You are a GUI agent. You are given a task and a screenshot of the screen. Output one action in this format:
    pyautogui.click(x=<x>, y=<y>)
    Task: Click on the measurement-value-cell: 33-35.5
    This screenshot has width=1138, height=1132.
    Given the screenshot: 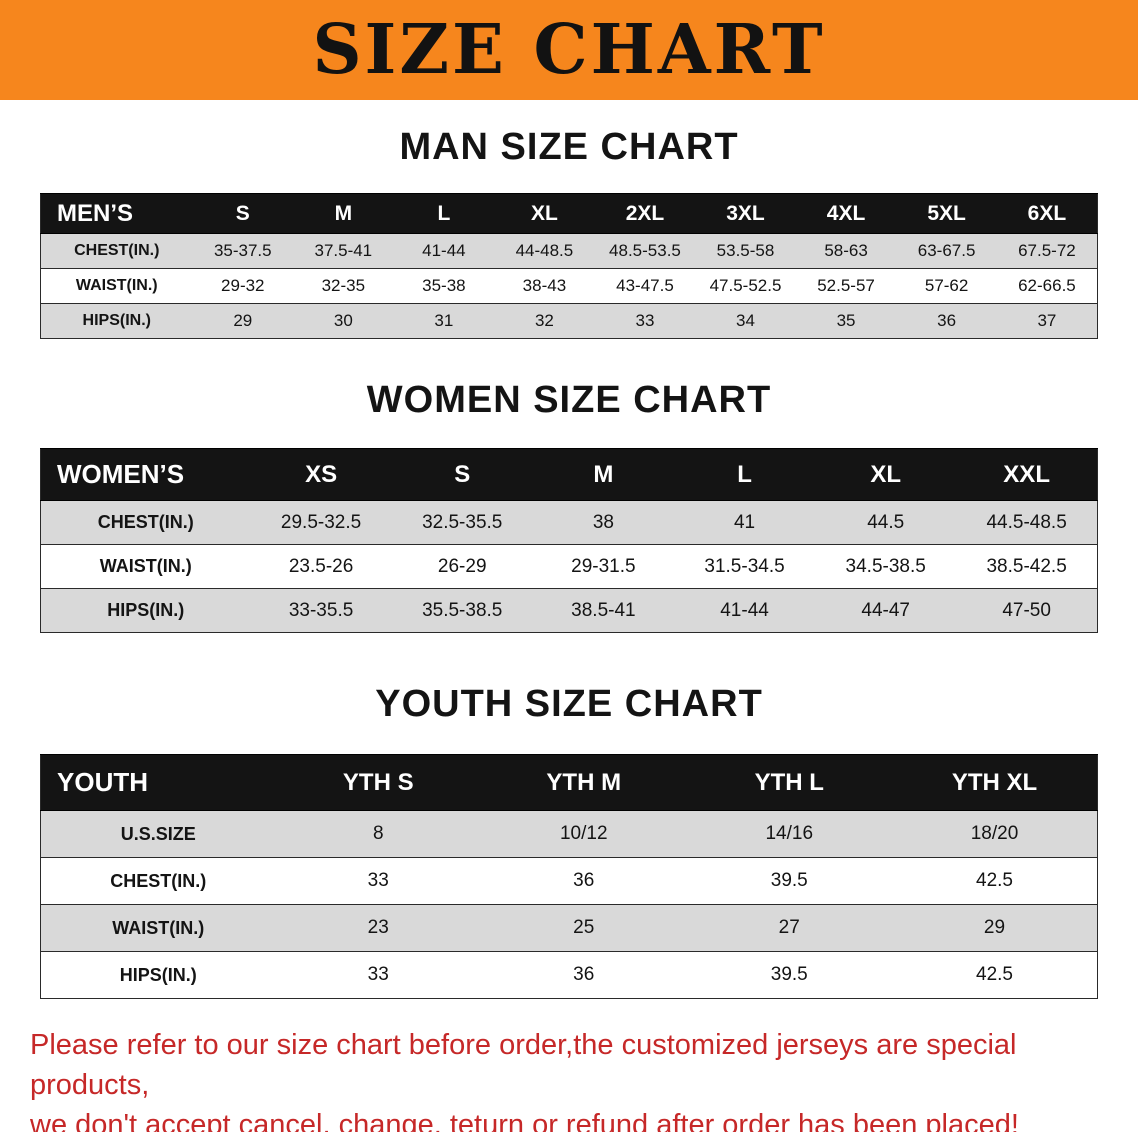 What is the action you would take?
    pyautogui.click(x=321, y=610)
    